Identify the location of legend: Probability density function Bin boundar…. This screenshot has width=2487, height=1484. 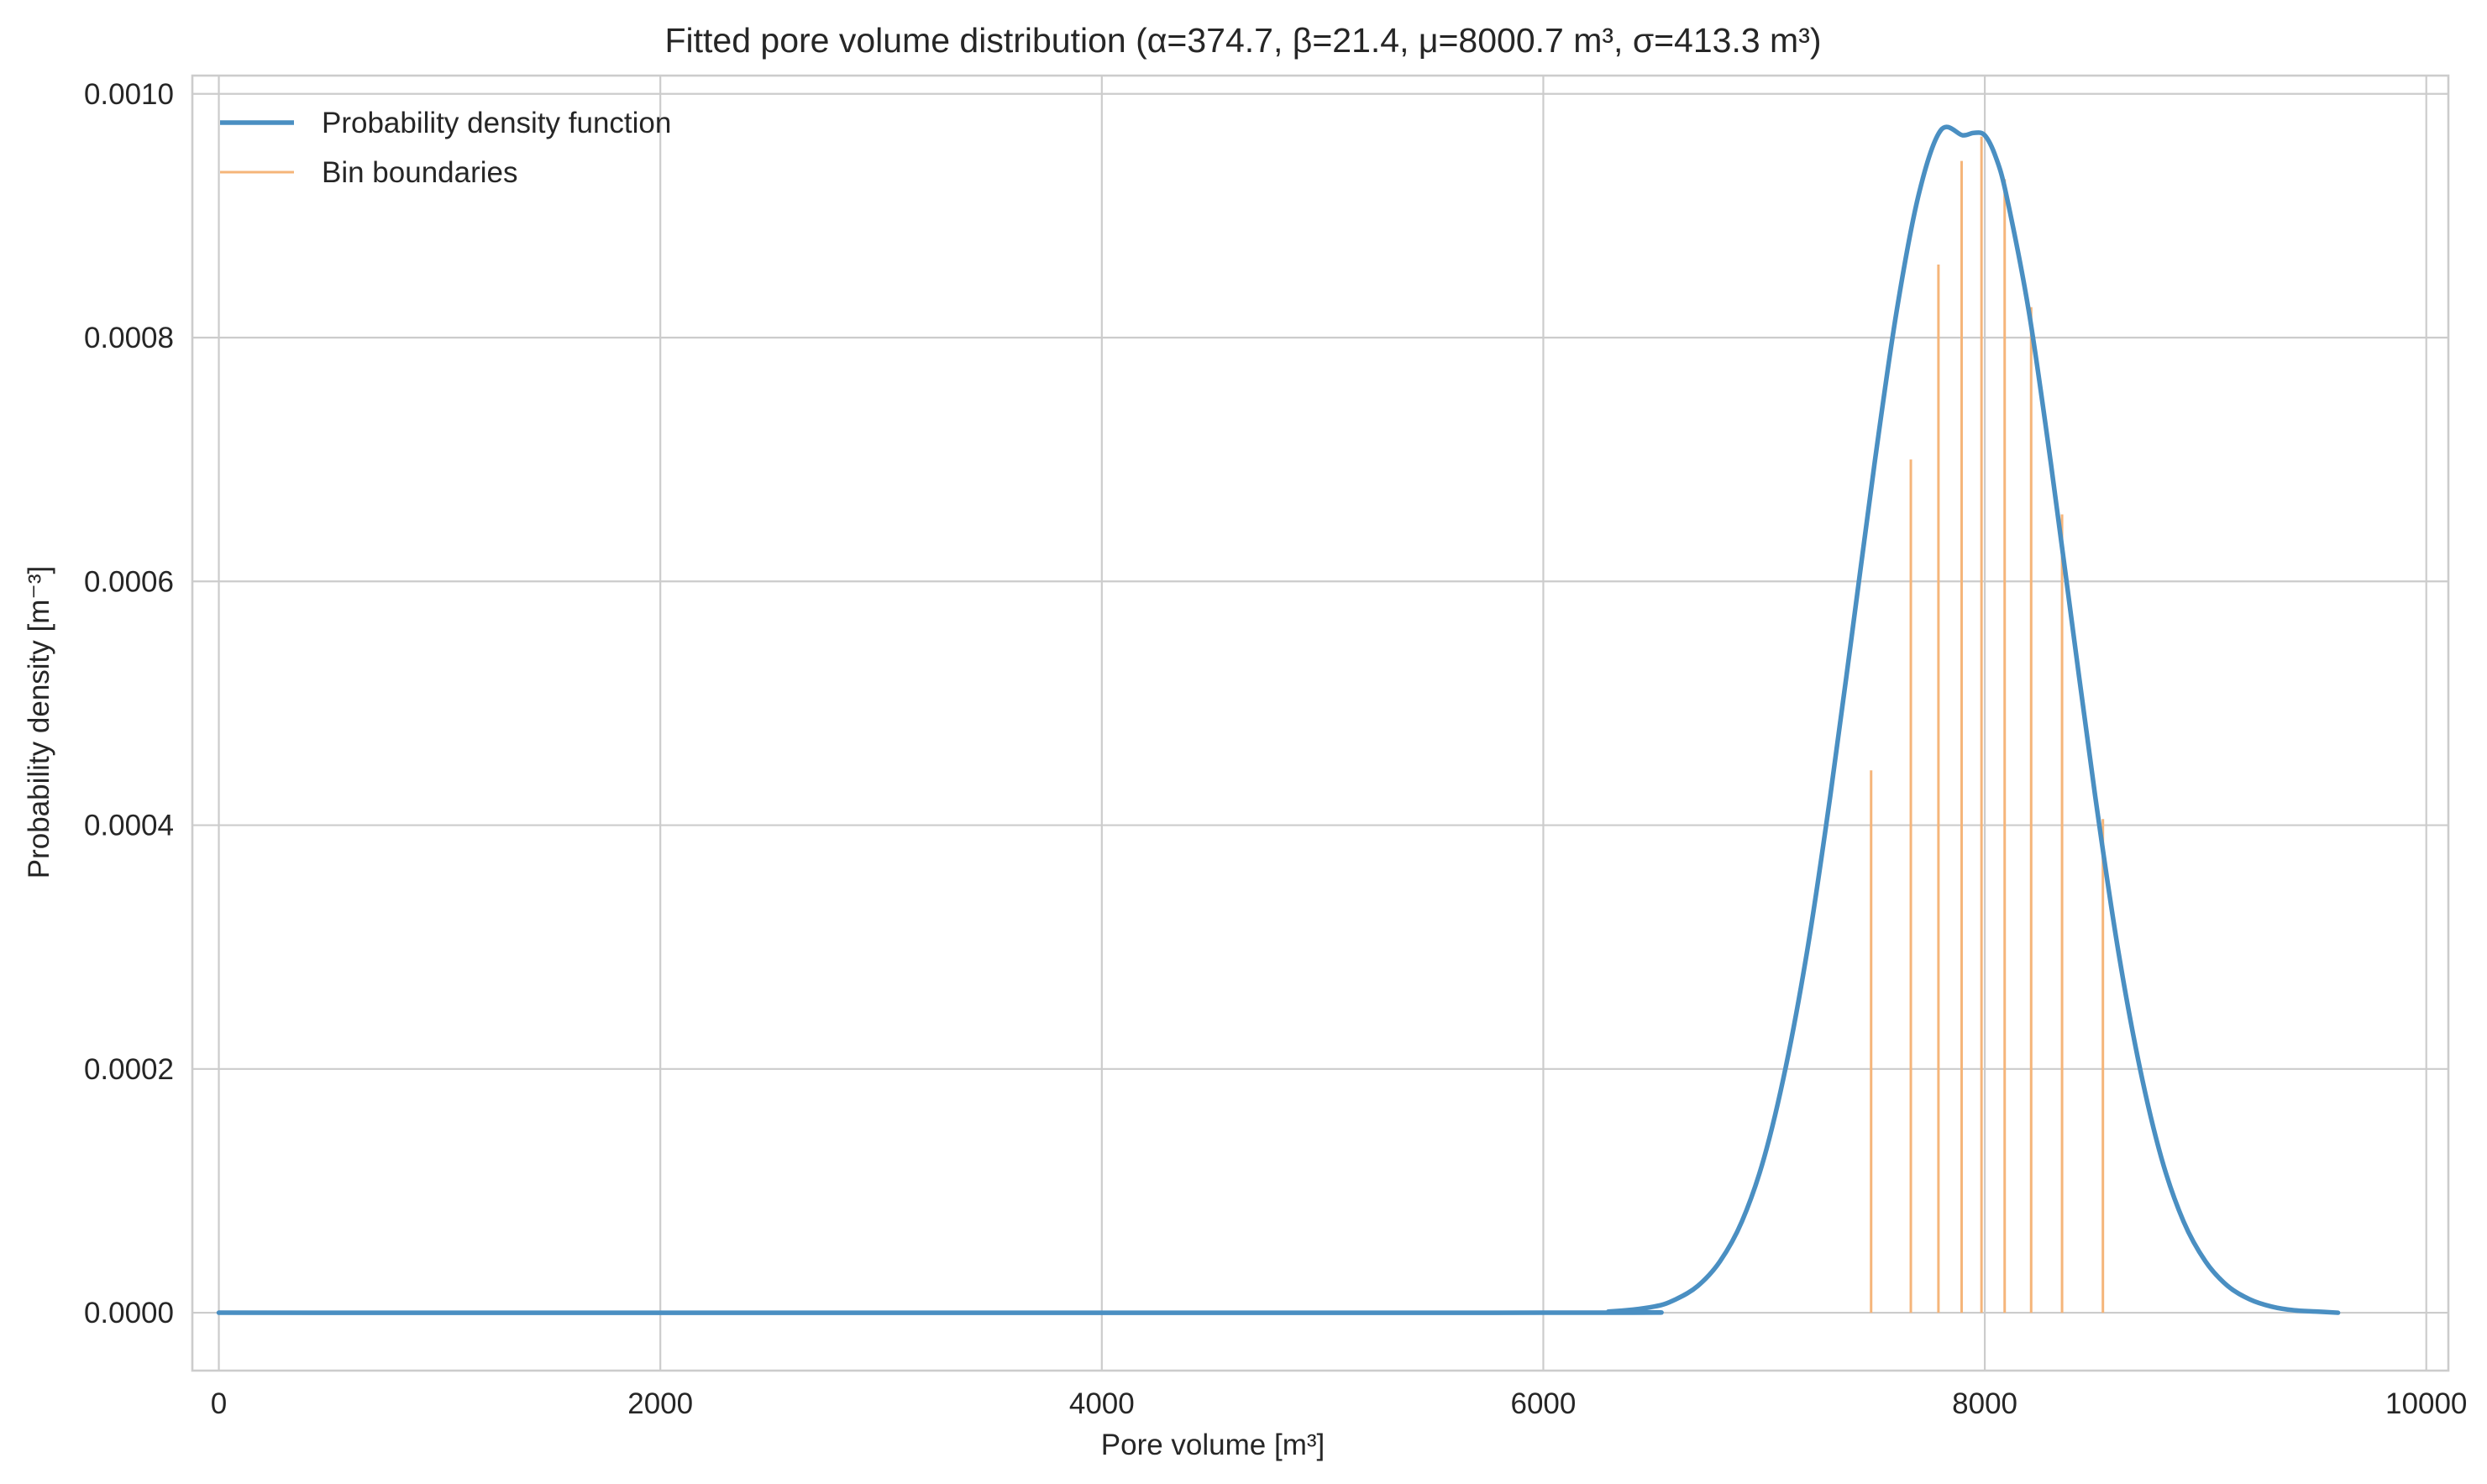
(445, 148).